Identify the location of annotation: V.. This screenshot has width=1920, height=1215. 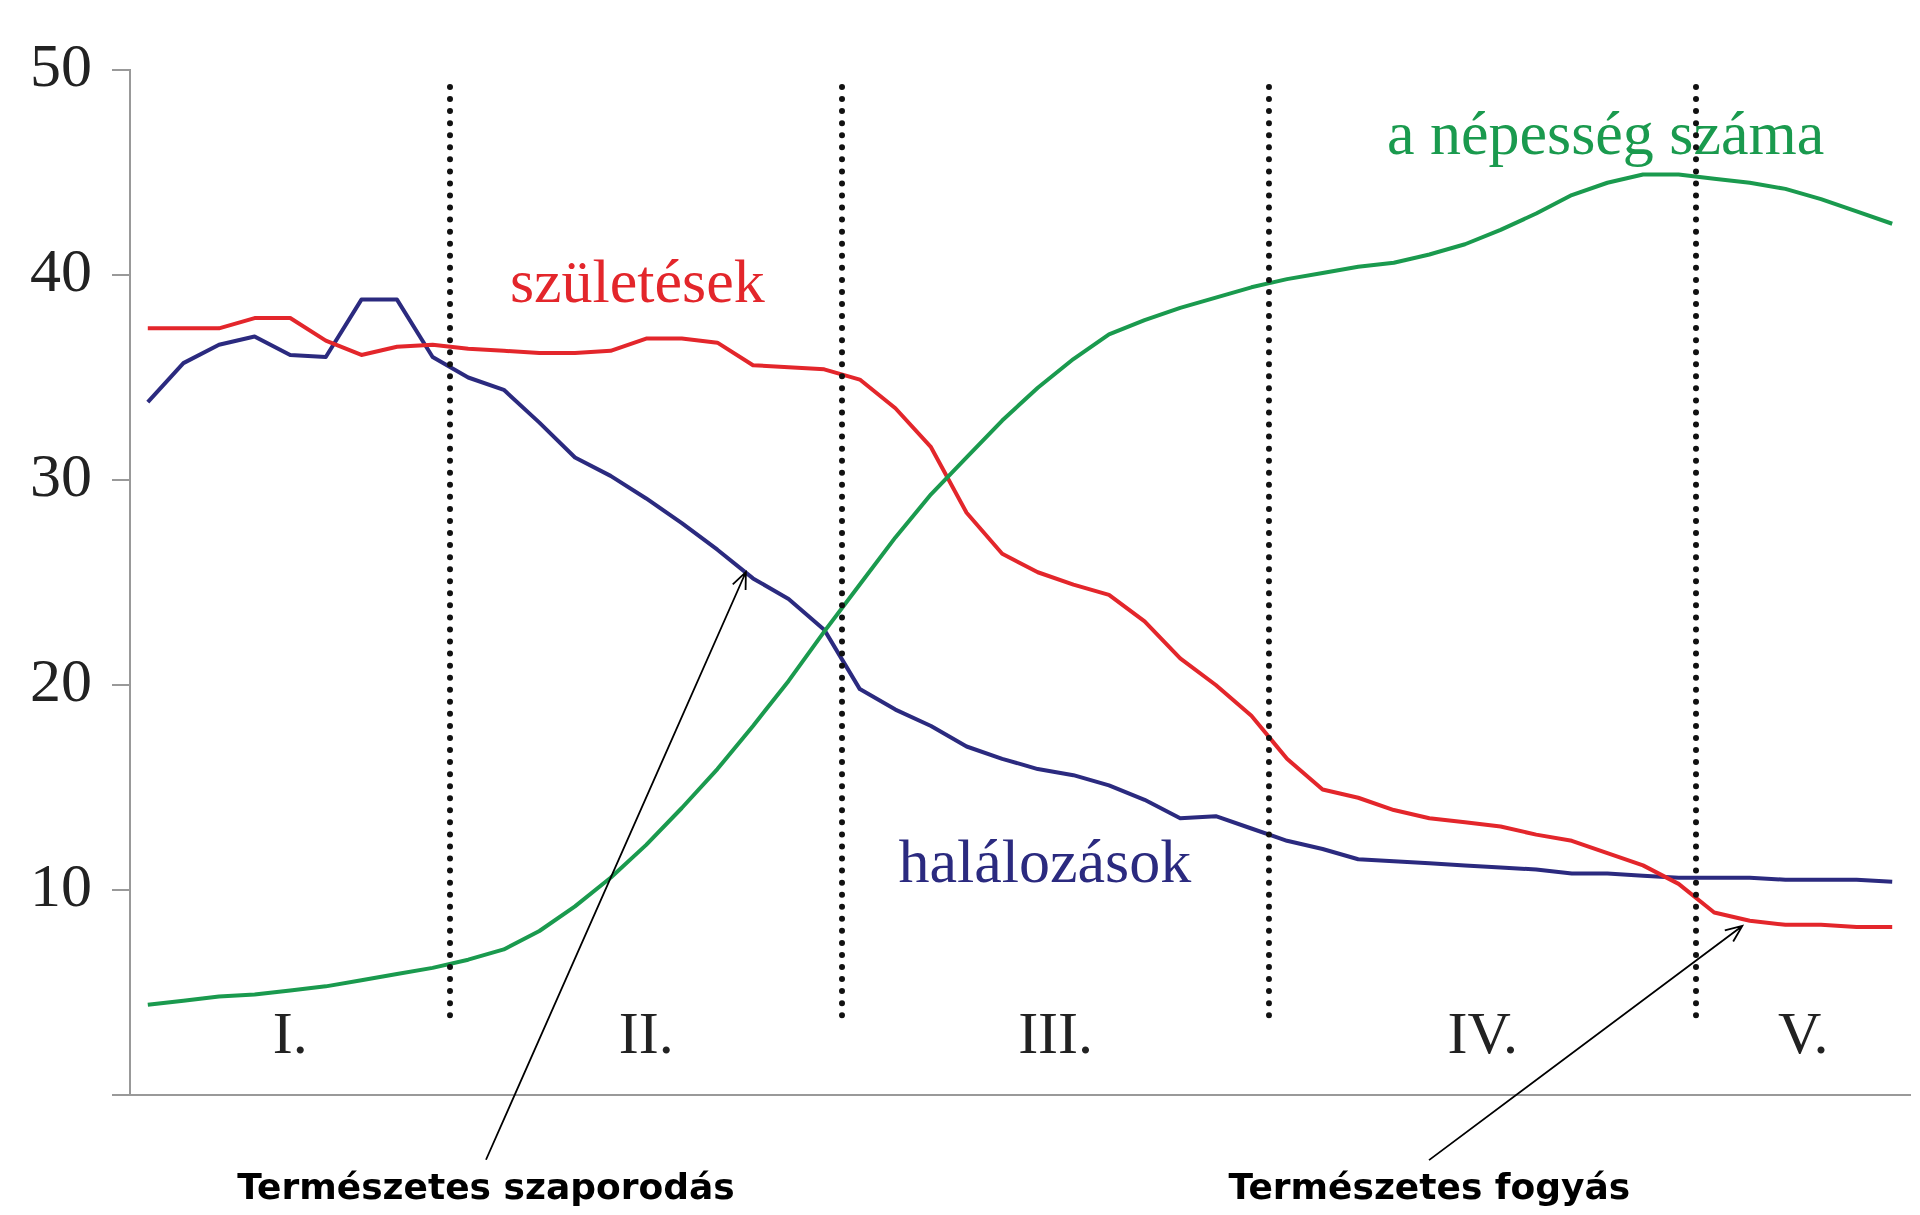
(1803, 1032).